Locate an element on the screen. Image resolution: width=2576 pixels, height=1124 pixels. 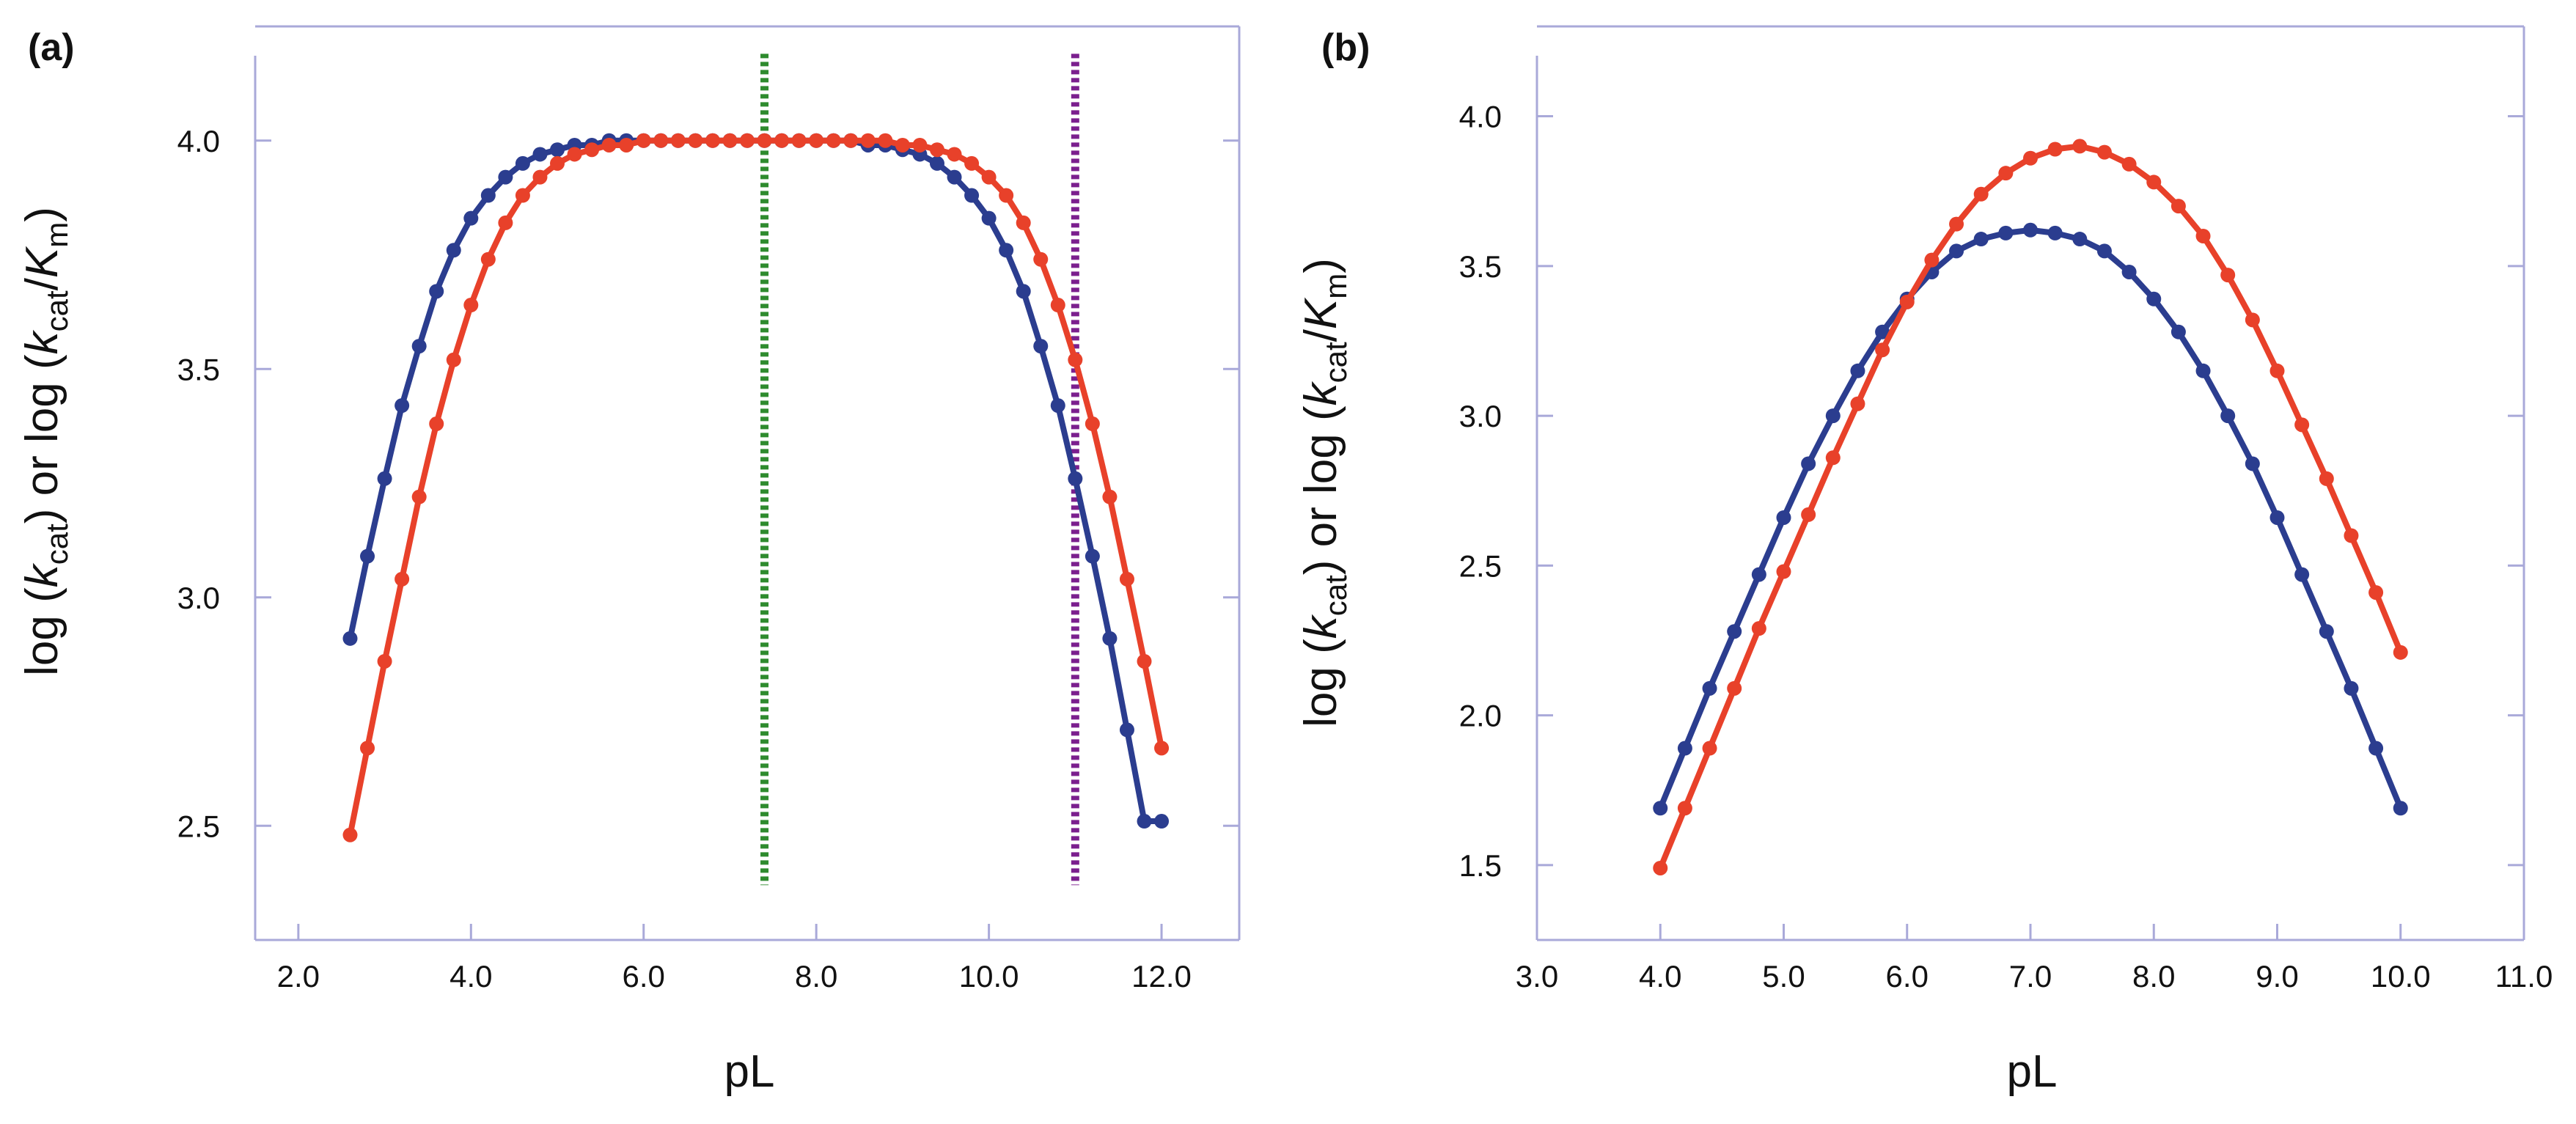
ylabel-part: ) is located at coordinates (42, 215).